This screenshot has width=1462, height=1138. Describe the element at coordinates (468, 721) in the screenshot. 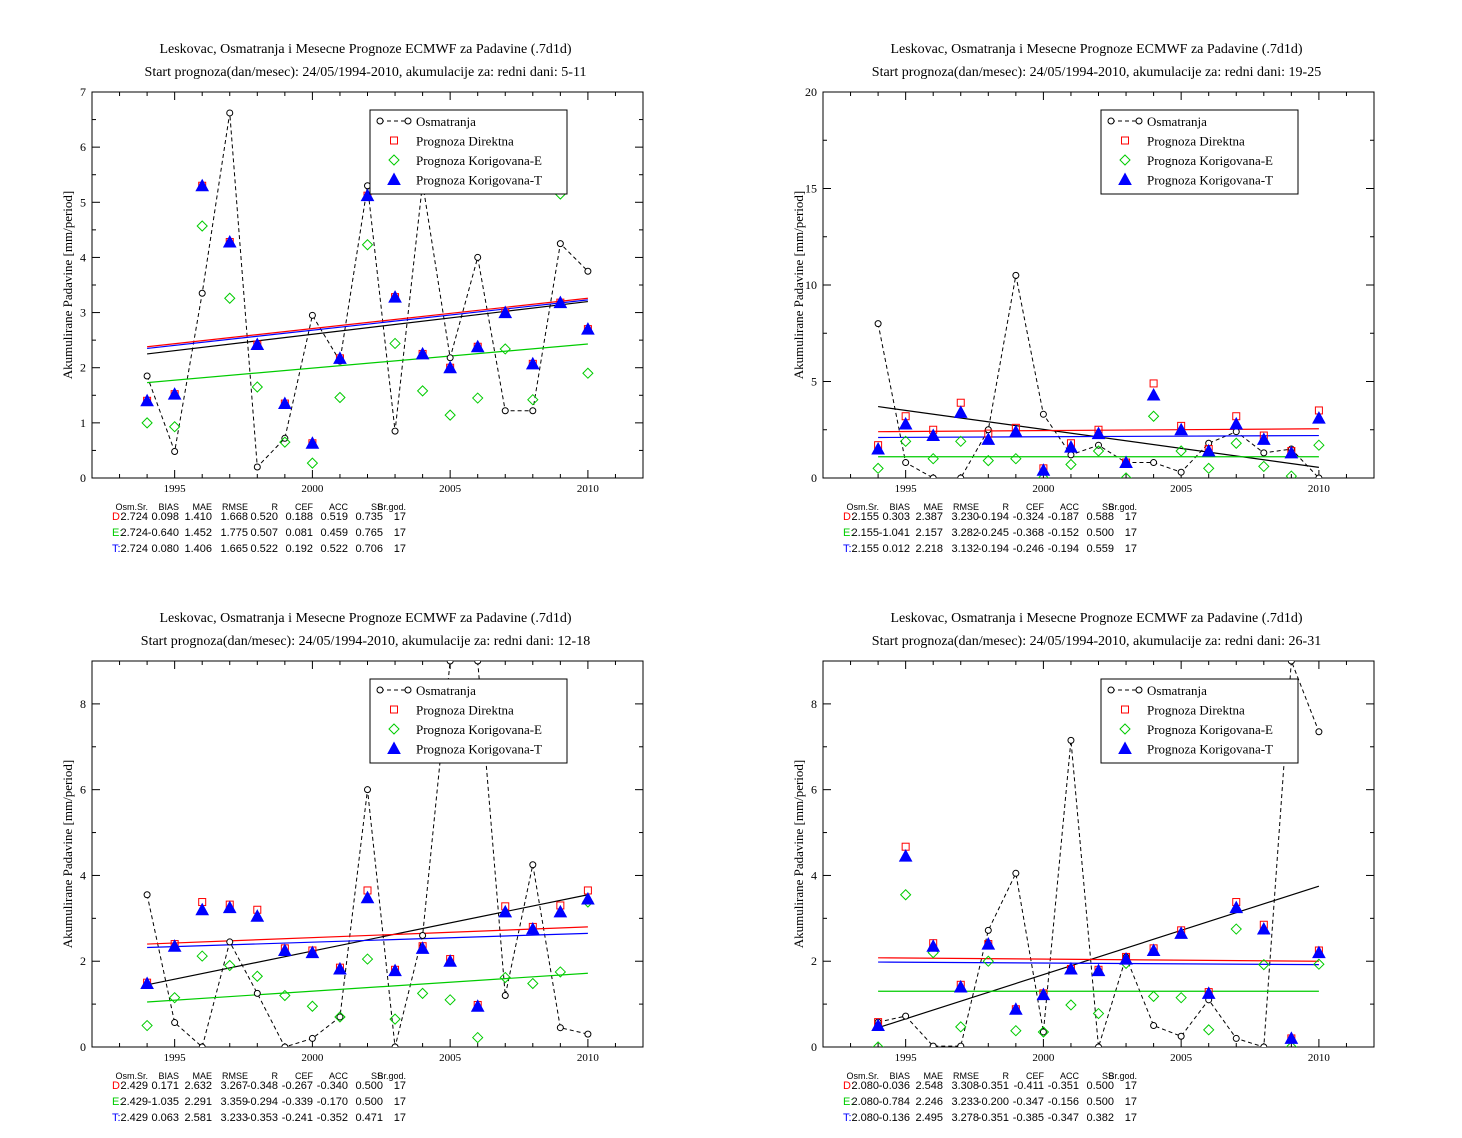

I see `legend-box` at that location.